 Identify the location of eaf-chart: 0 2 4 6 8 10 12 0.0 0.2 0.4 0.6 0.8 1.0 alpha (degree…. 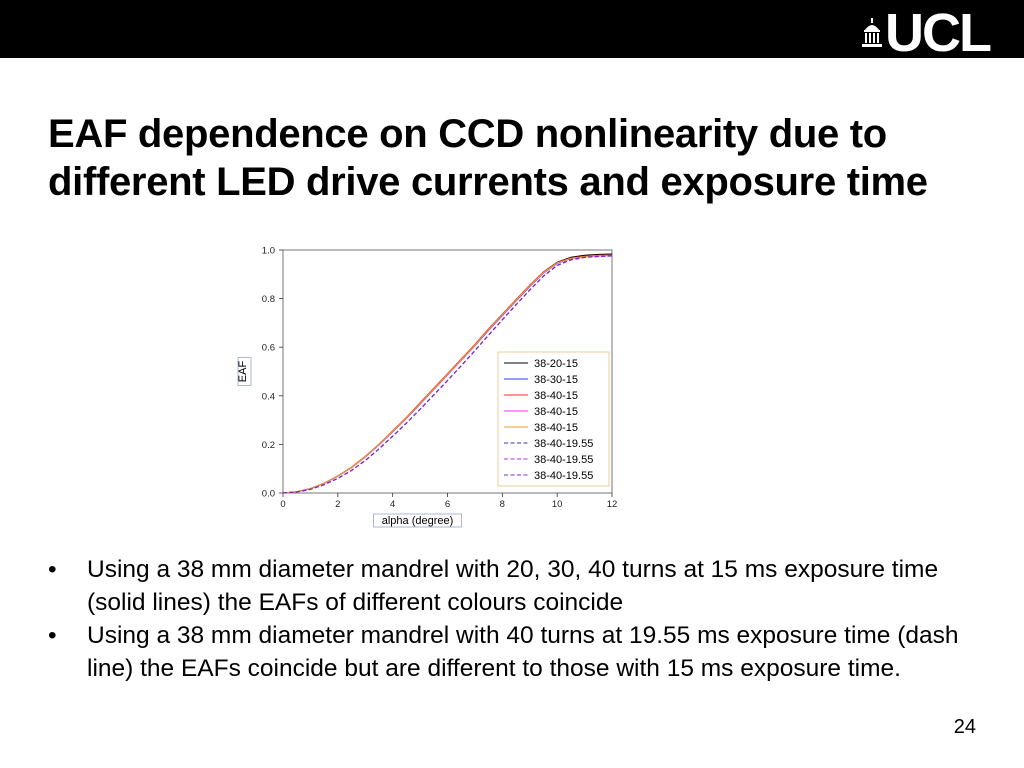
(428, 385).